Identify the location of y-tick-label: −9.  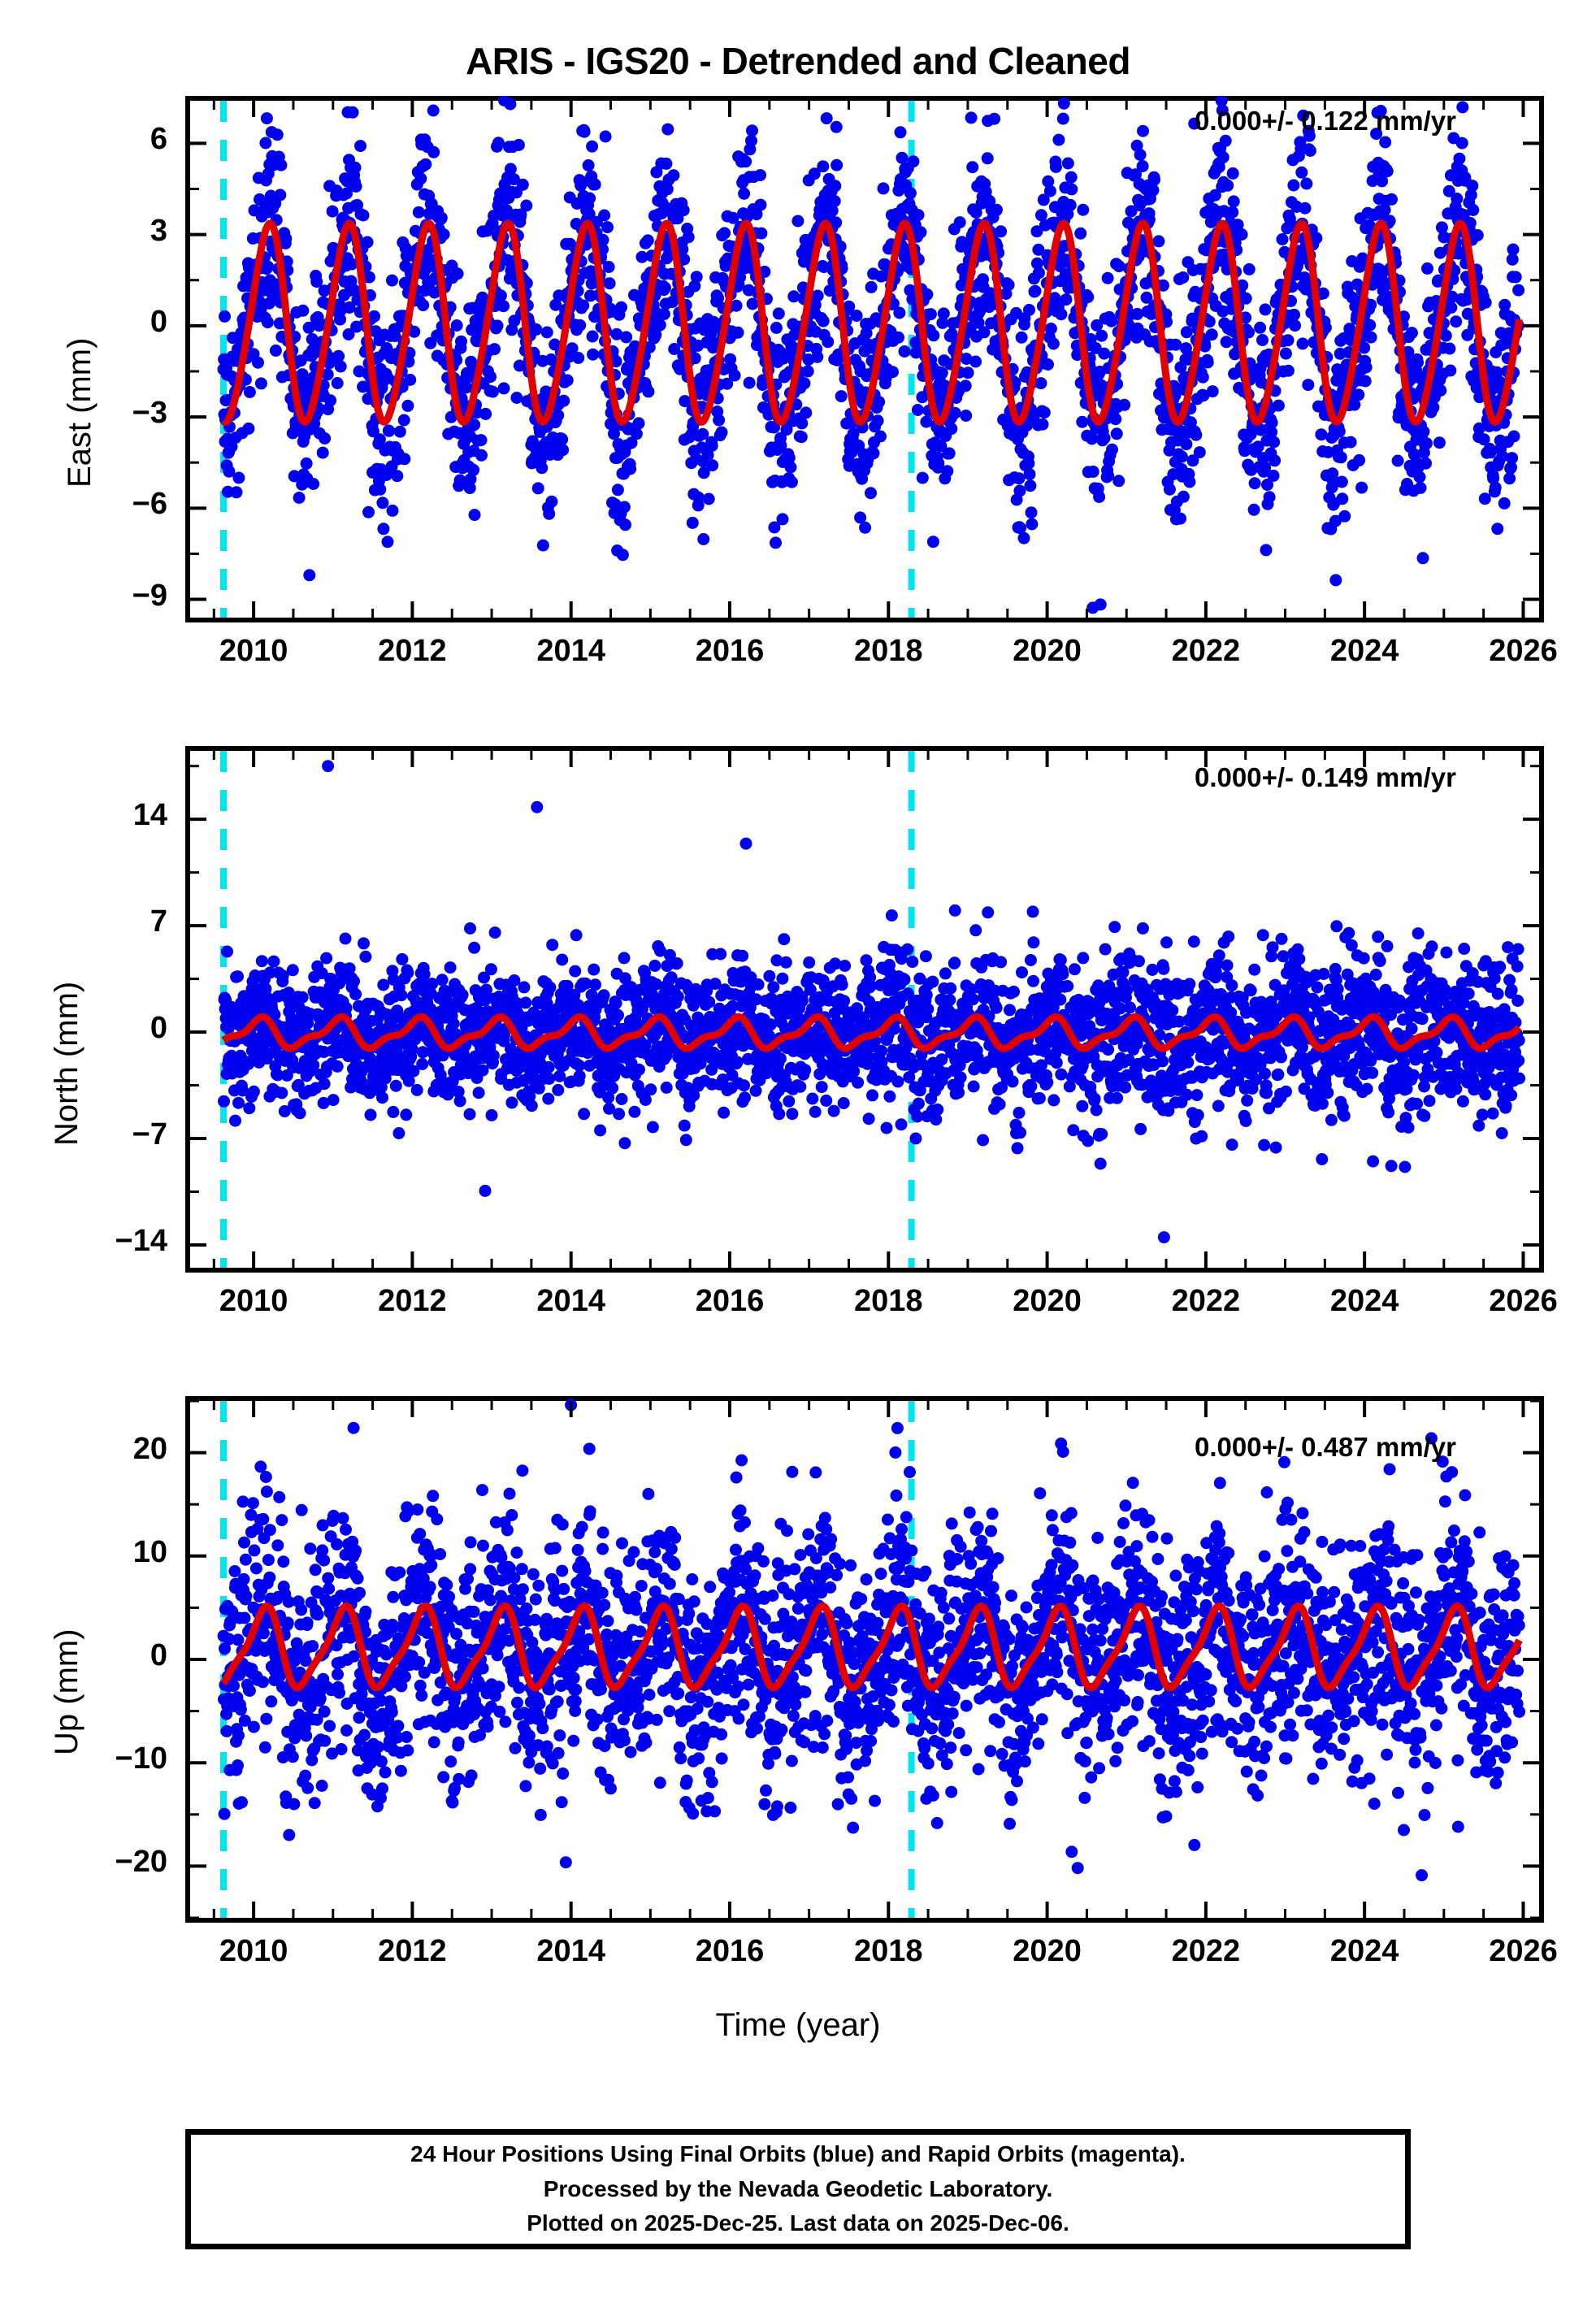
(149, 595).